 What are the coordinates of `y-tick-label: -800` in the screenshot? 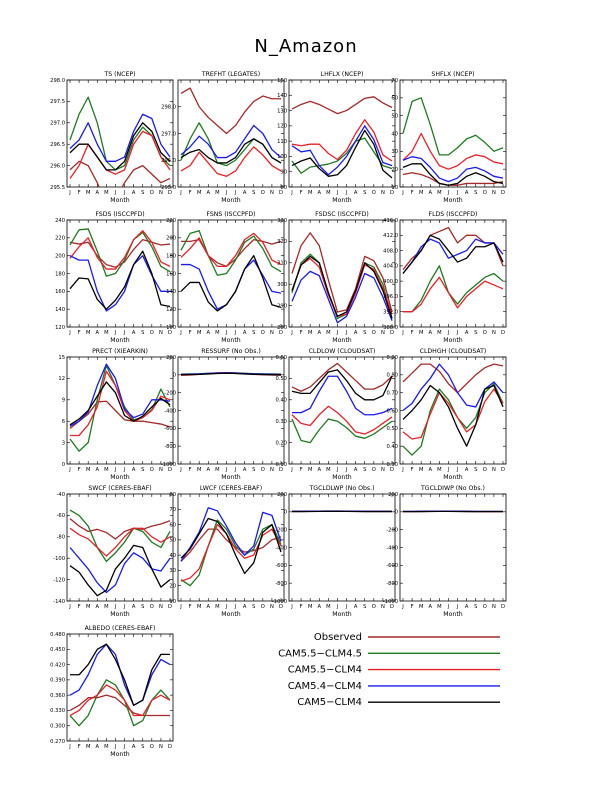 It's located at (170, 447).